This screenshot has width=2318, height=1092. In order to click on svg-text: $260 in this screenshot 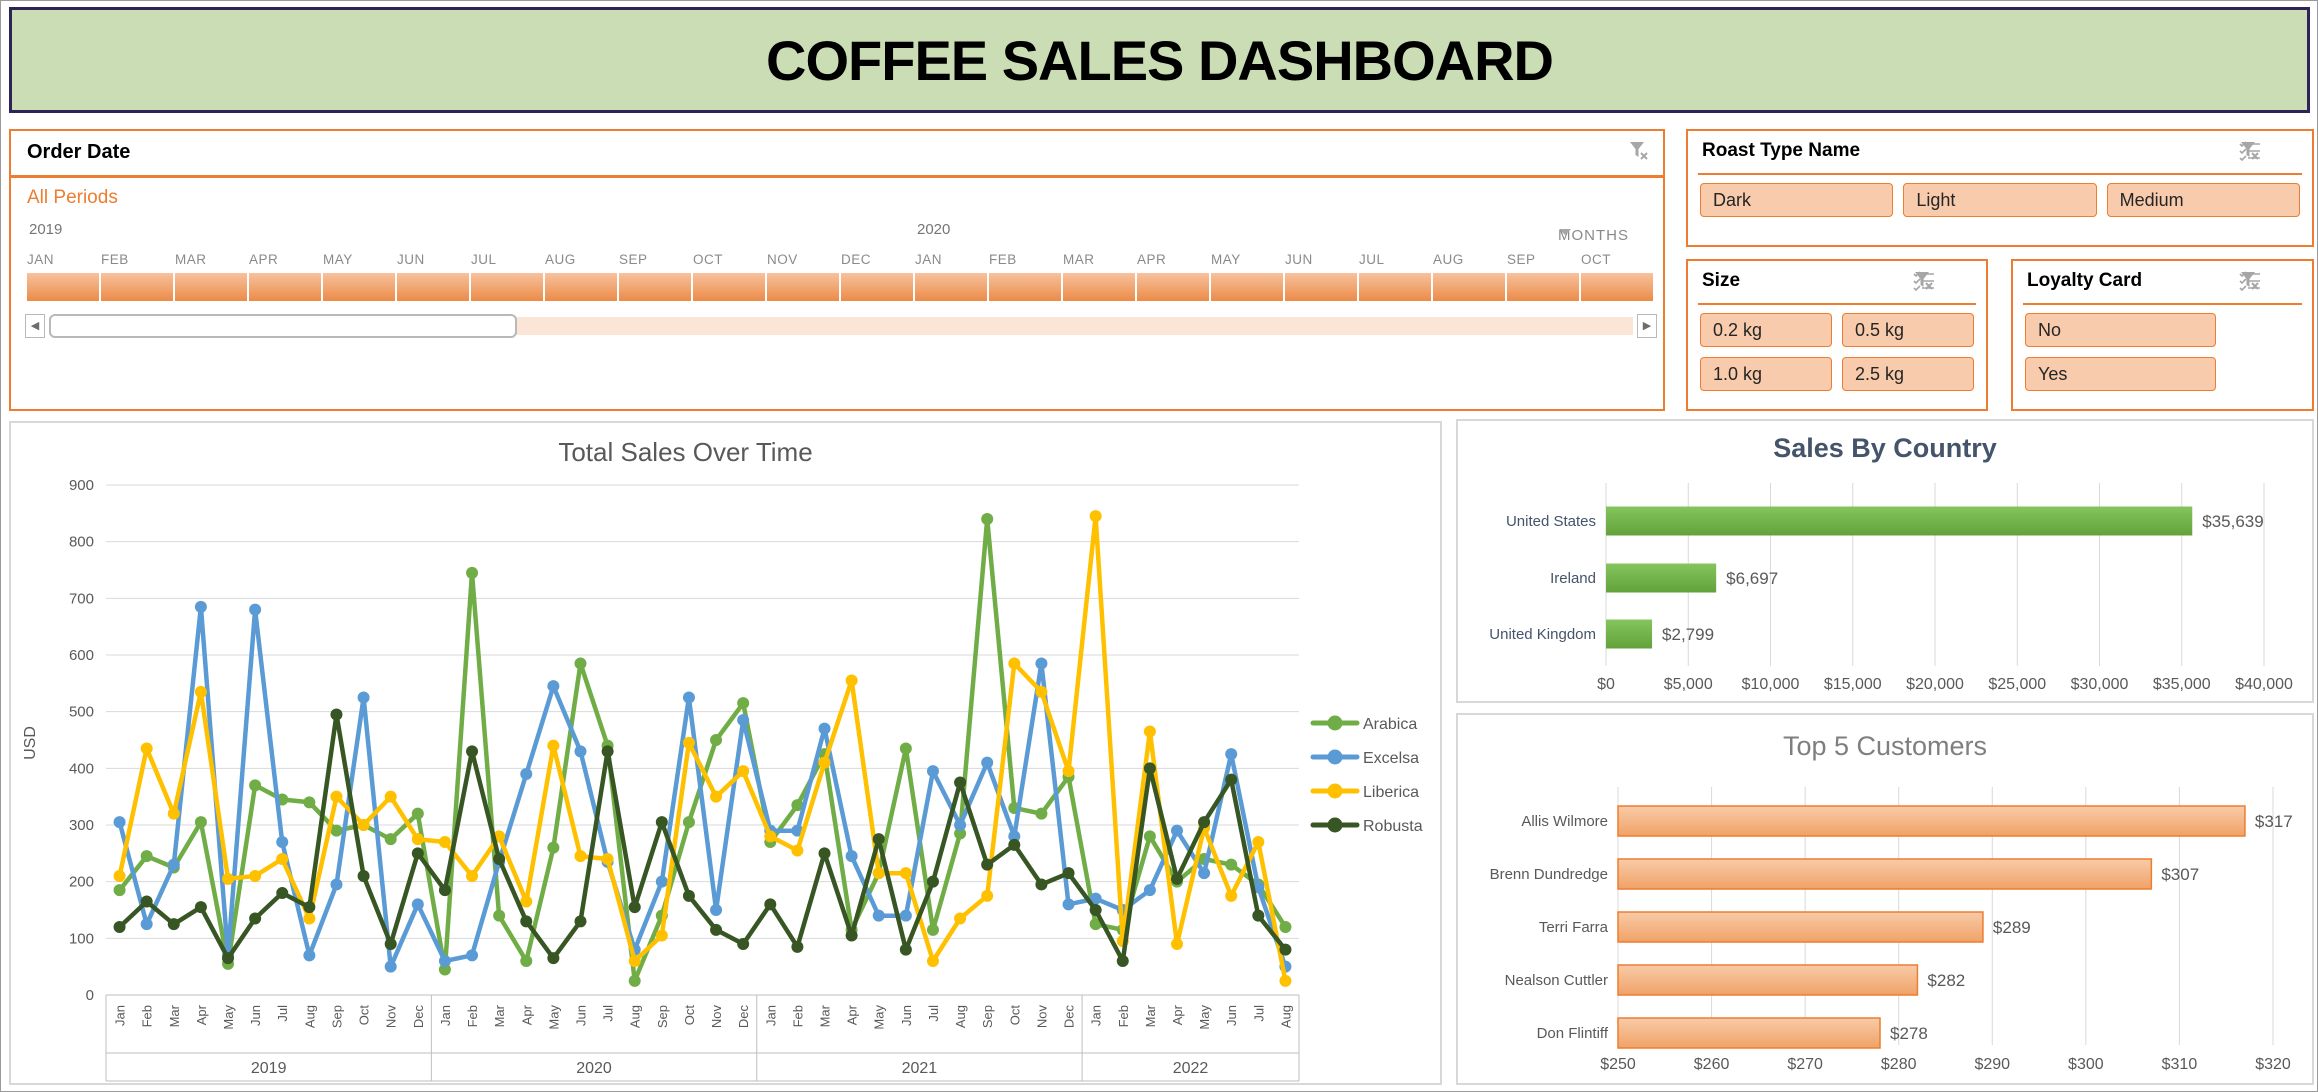, I will do `click(1712, 1064)`.